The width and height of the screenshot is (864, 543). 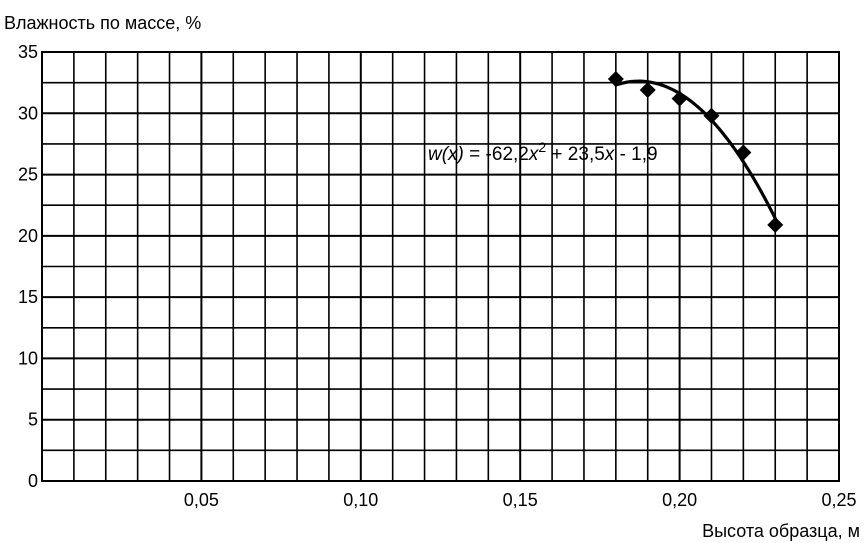 I want to click on x-tick-label: 0,25, so click(x=838, y=500).